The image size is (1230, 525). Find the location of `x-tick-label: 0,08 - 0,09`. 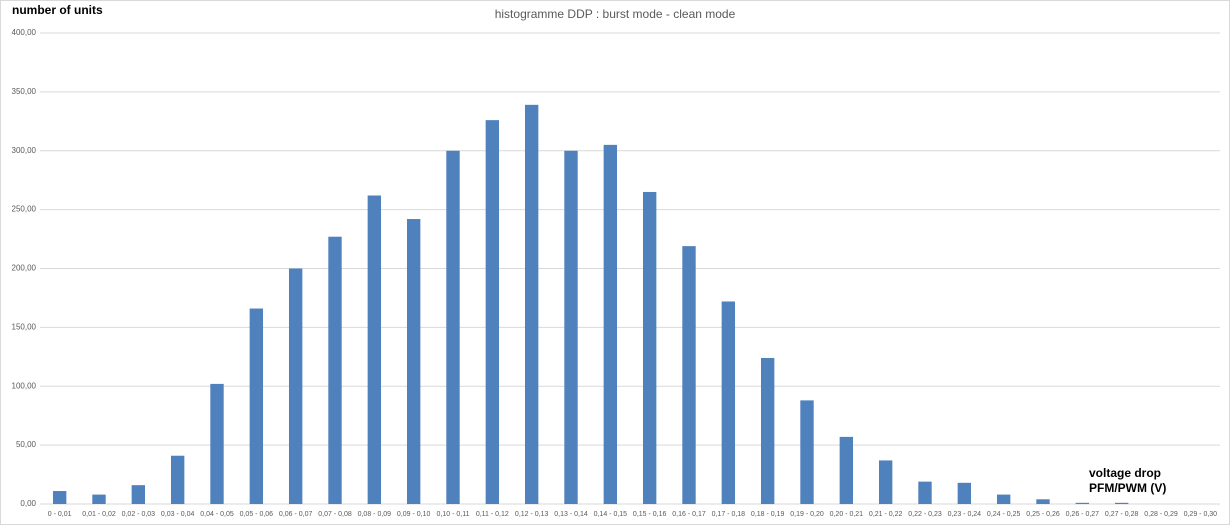

x-tick-label: 0,08 - 0,09 is located at coordinates (375, 514).